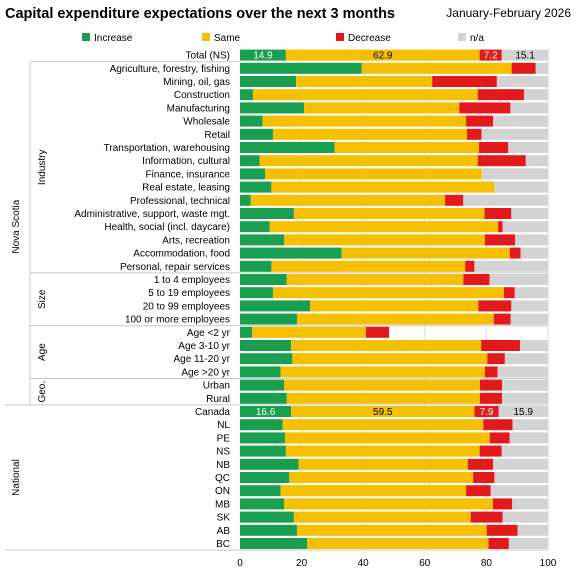 The height and width of the screenshot is (576, 576). Describe the element at coordinates (177, 320) in the screenshot. I see `category-label: 100 or more employees` at that location.